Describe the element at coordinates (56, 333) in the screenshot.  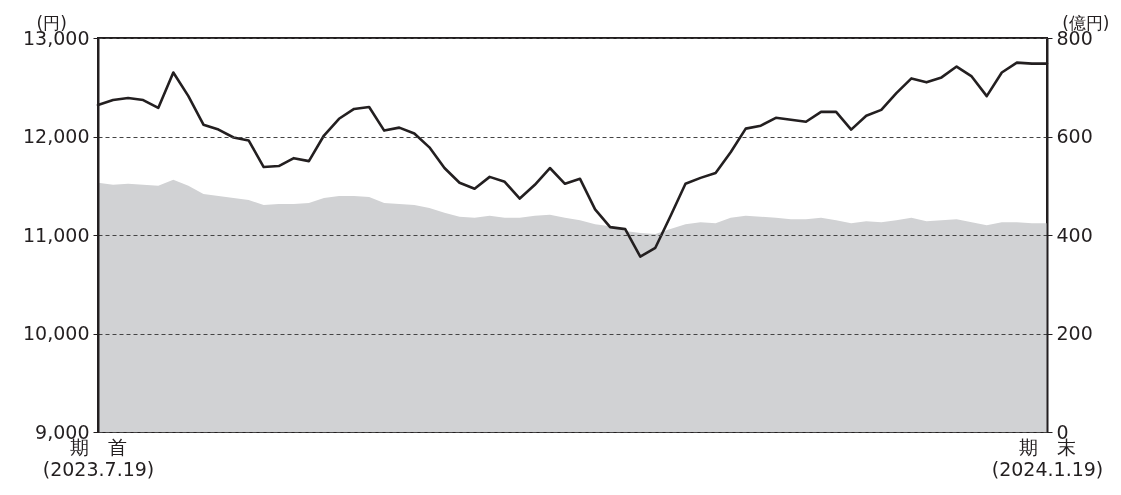
I see `y-tick-label: 10,000` at that location.